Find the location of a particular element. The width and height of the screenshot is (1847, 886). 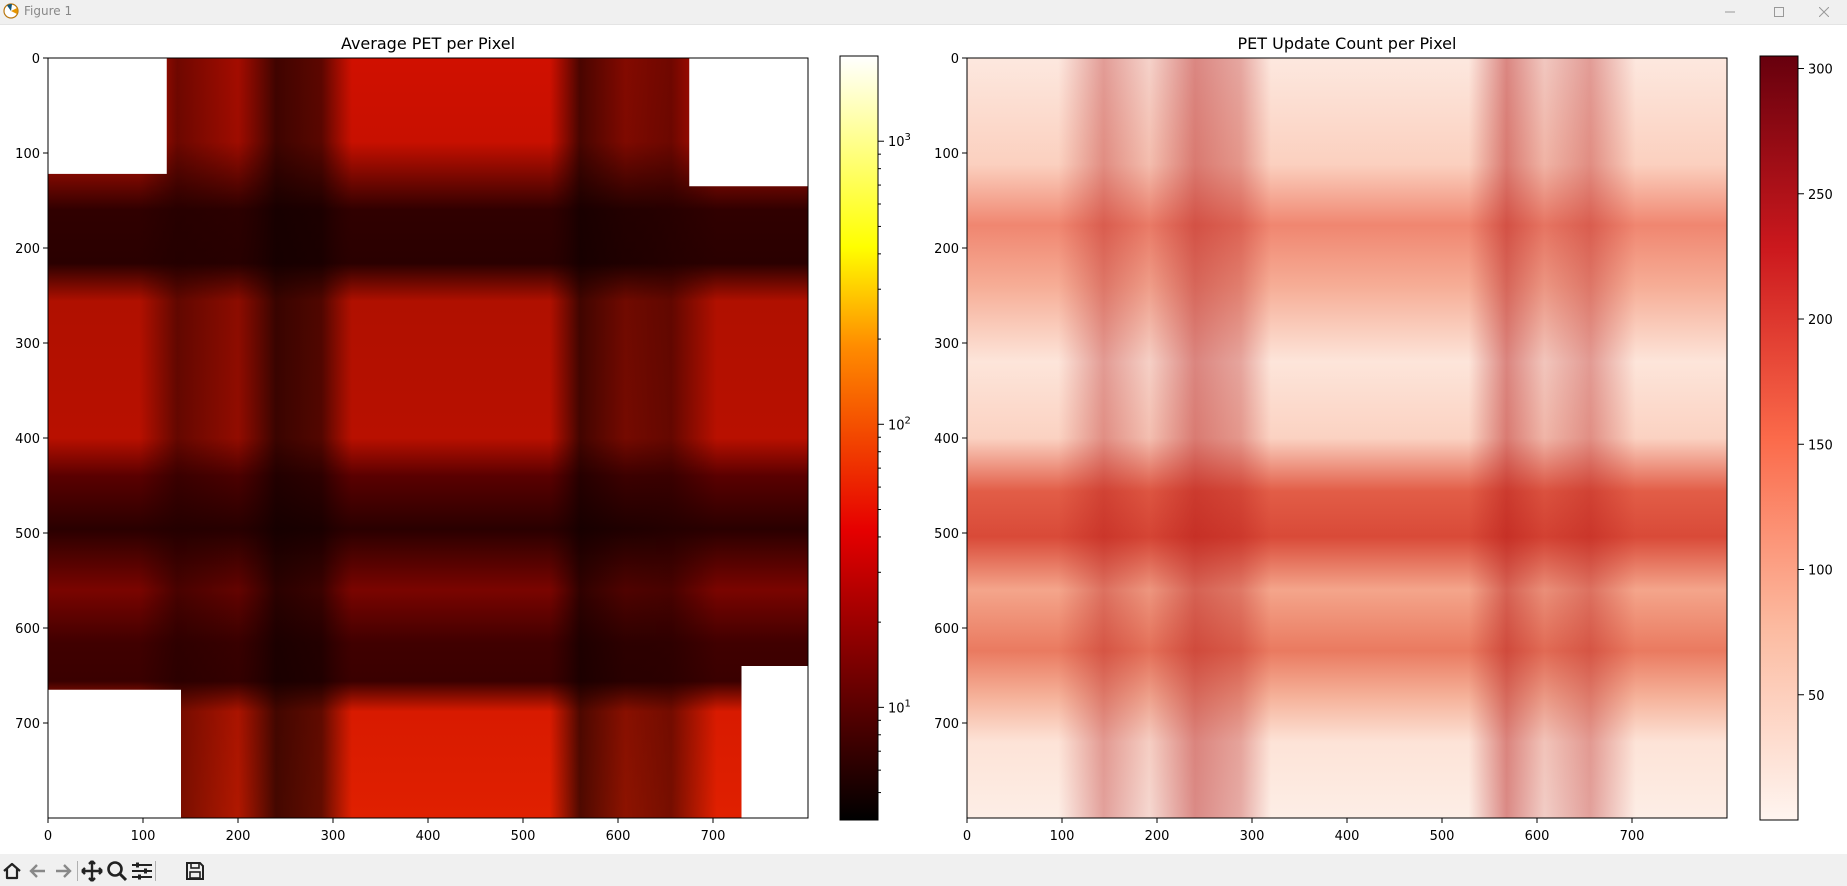

update-count-xtick-label: 200 is located at coordinates (1157, 836).